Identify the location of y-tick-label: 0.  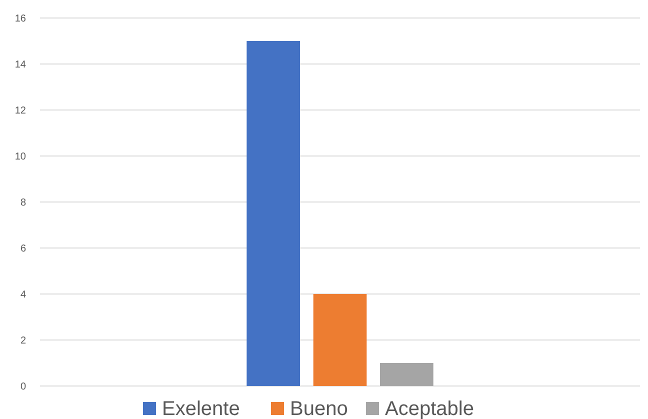
(23, 387).